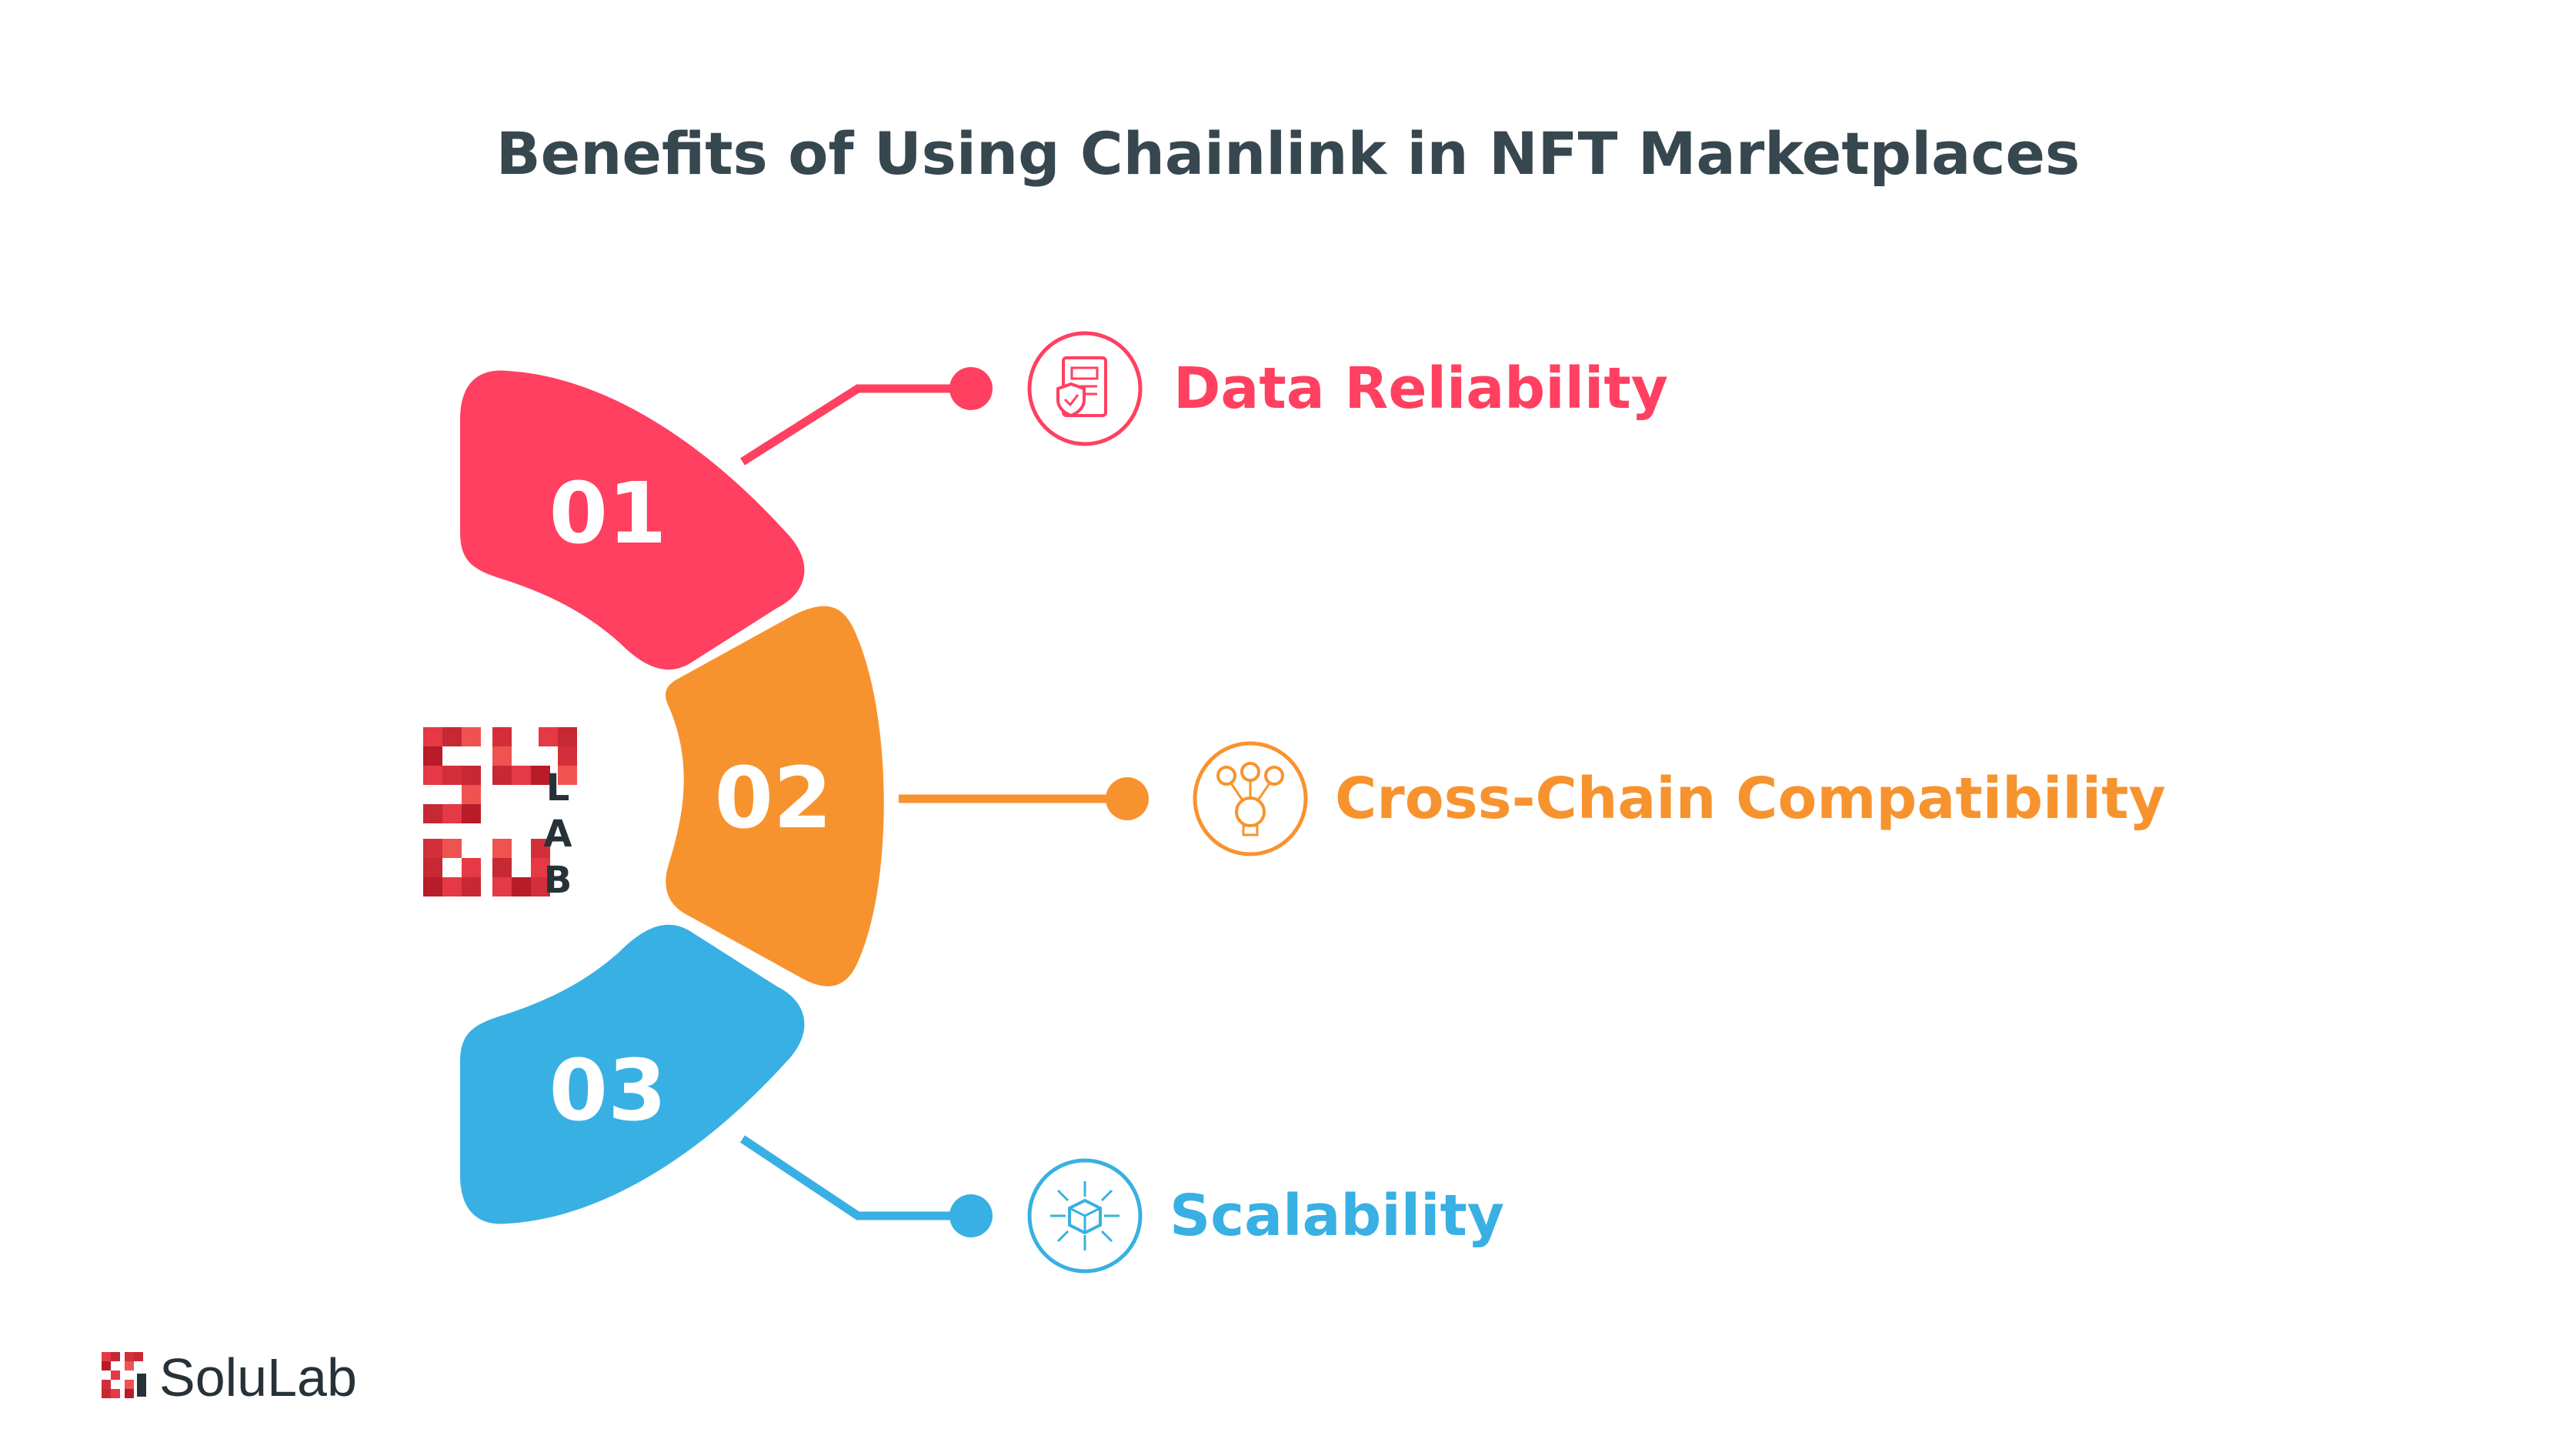  I want to click on connector-03-dot, so click(971, 1215).